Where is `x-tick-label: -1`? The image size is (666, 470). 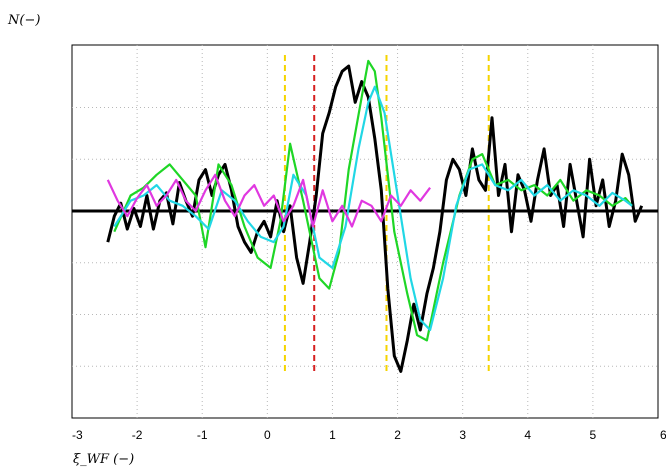 x-tick-label: -1 is located at coordinates (202, 435).